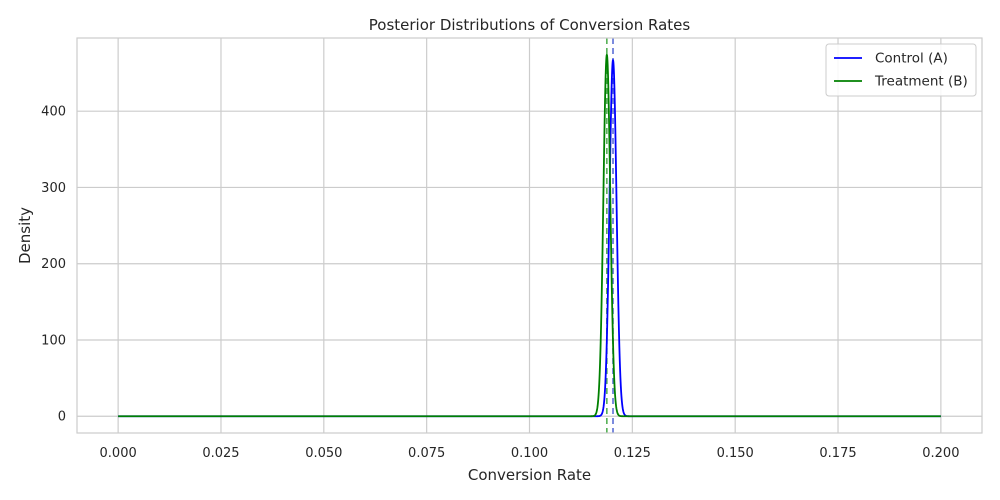  What do you see at coordinates (837, 453) in the screenshot?
I see `x-tick-label: 0.175` at bounding box center [837, 453].